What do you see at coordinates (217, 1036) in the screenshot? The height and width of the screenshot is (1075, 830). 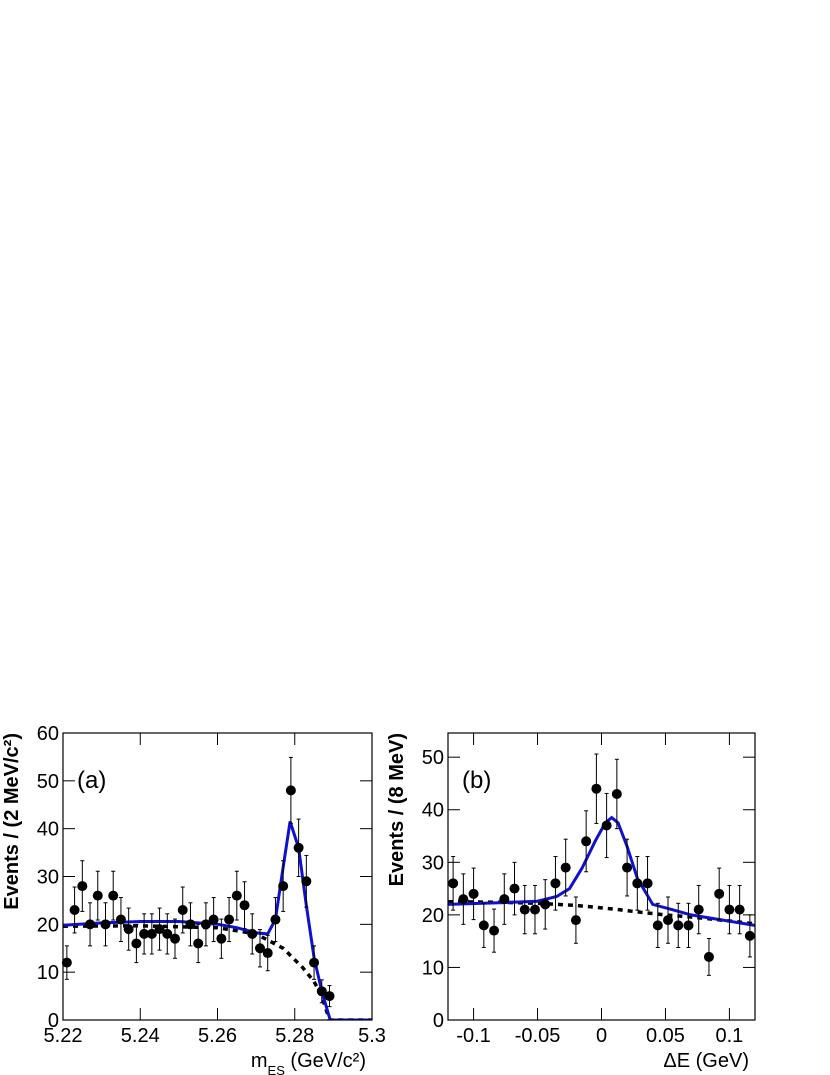 I see `x-tick-label: 5.26` at bounding box center [217, 1036].